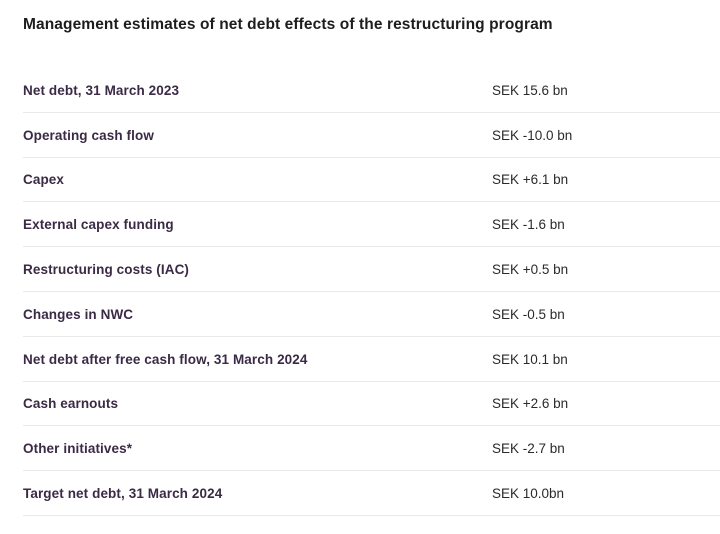 The height and width of the screenshot is (534, 720). I want to click on table-row: Capex SEK +6.1 bn, so click(360, 180).